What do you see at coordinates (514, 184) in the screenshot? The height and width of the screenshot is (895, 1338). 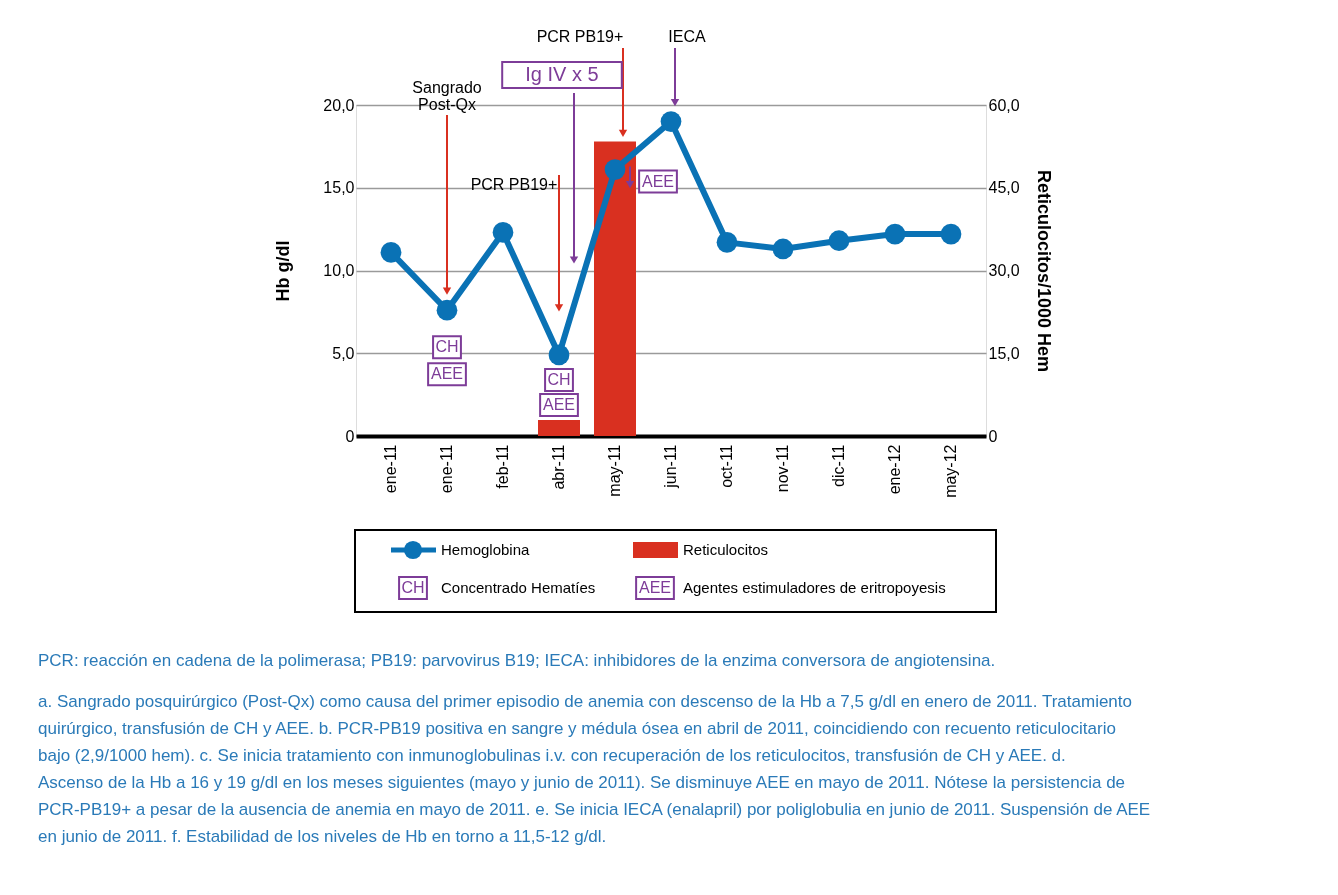 I see `annotation: PCR PB19+` at bounding box center [514, 184].